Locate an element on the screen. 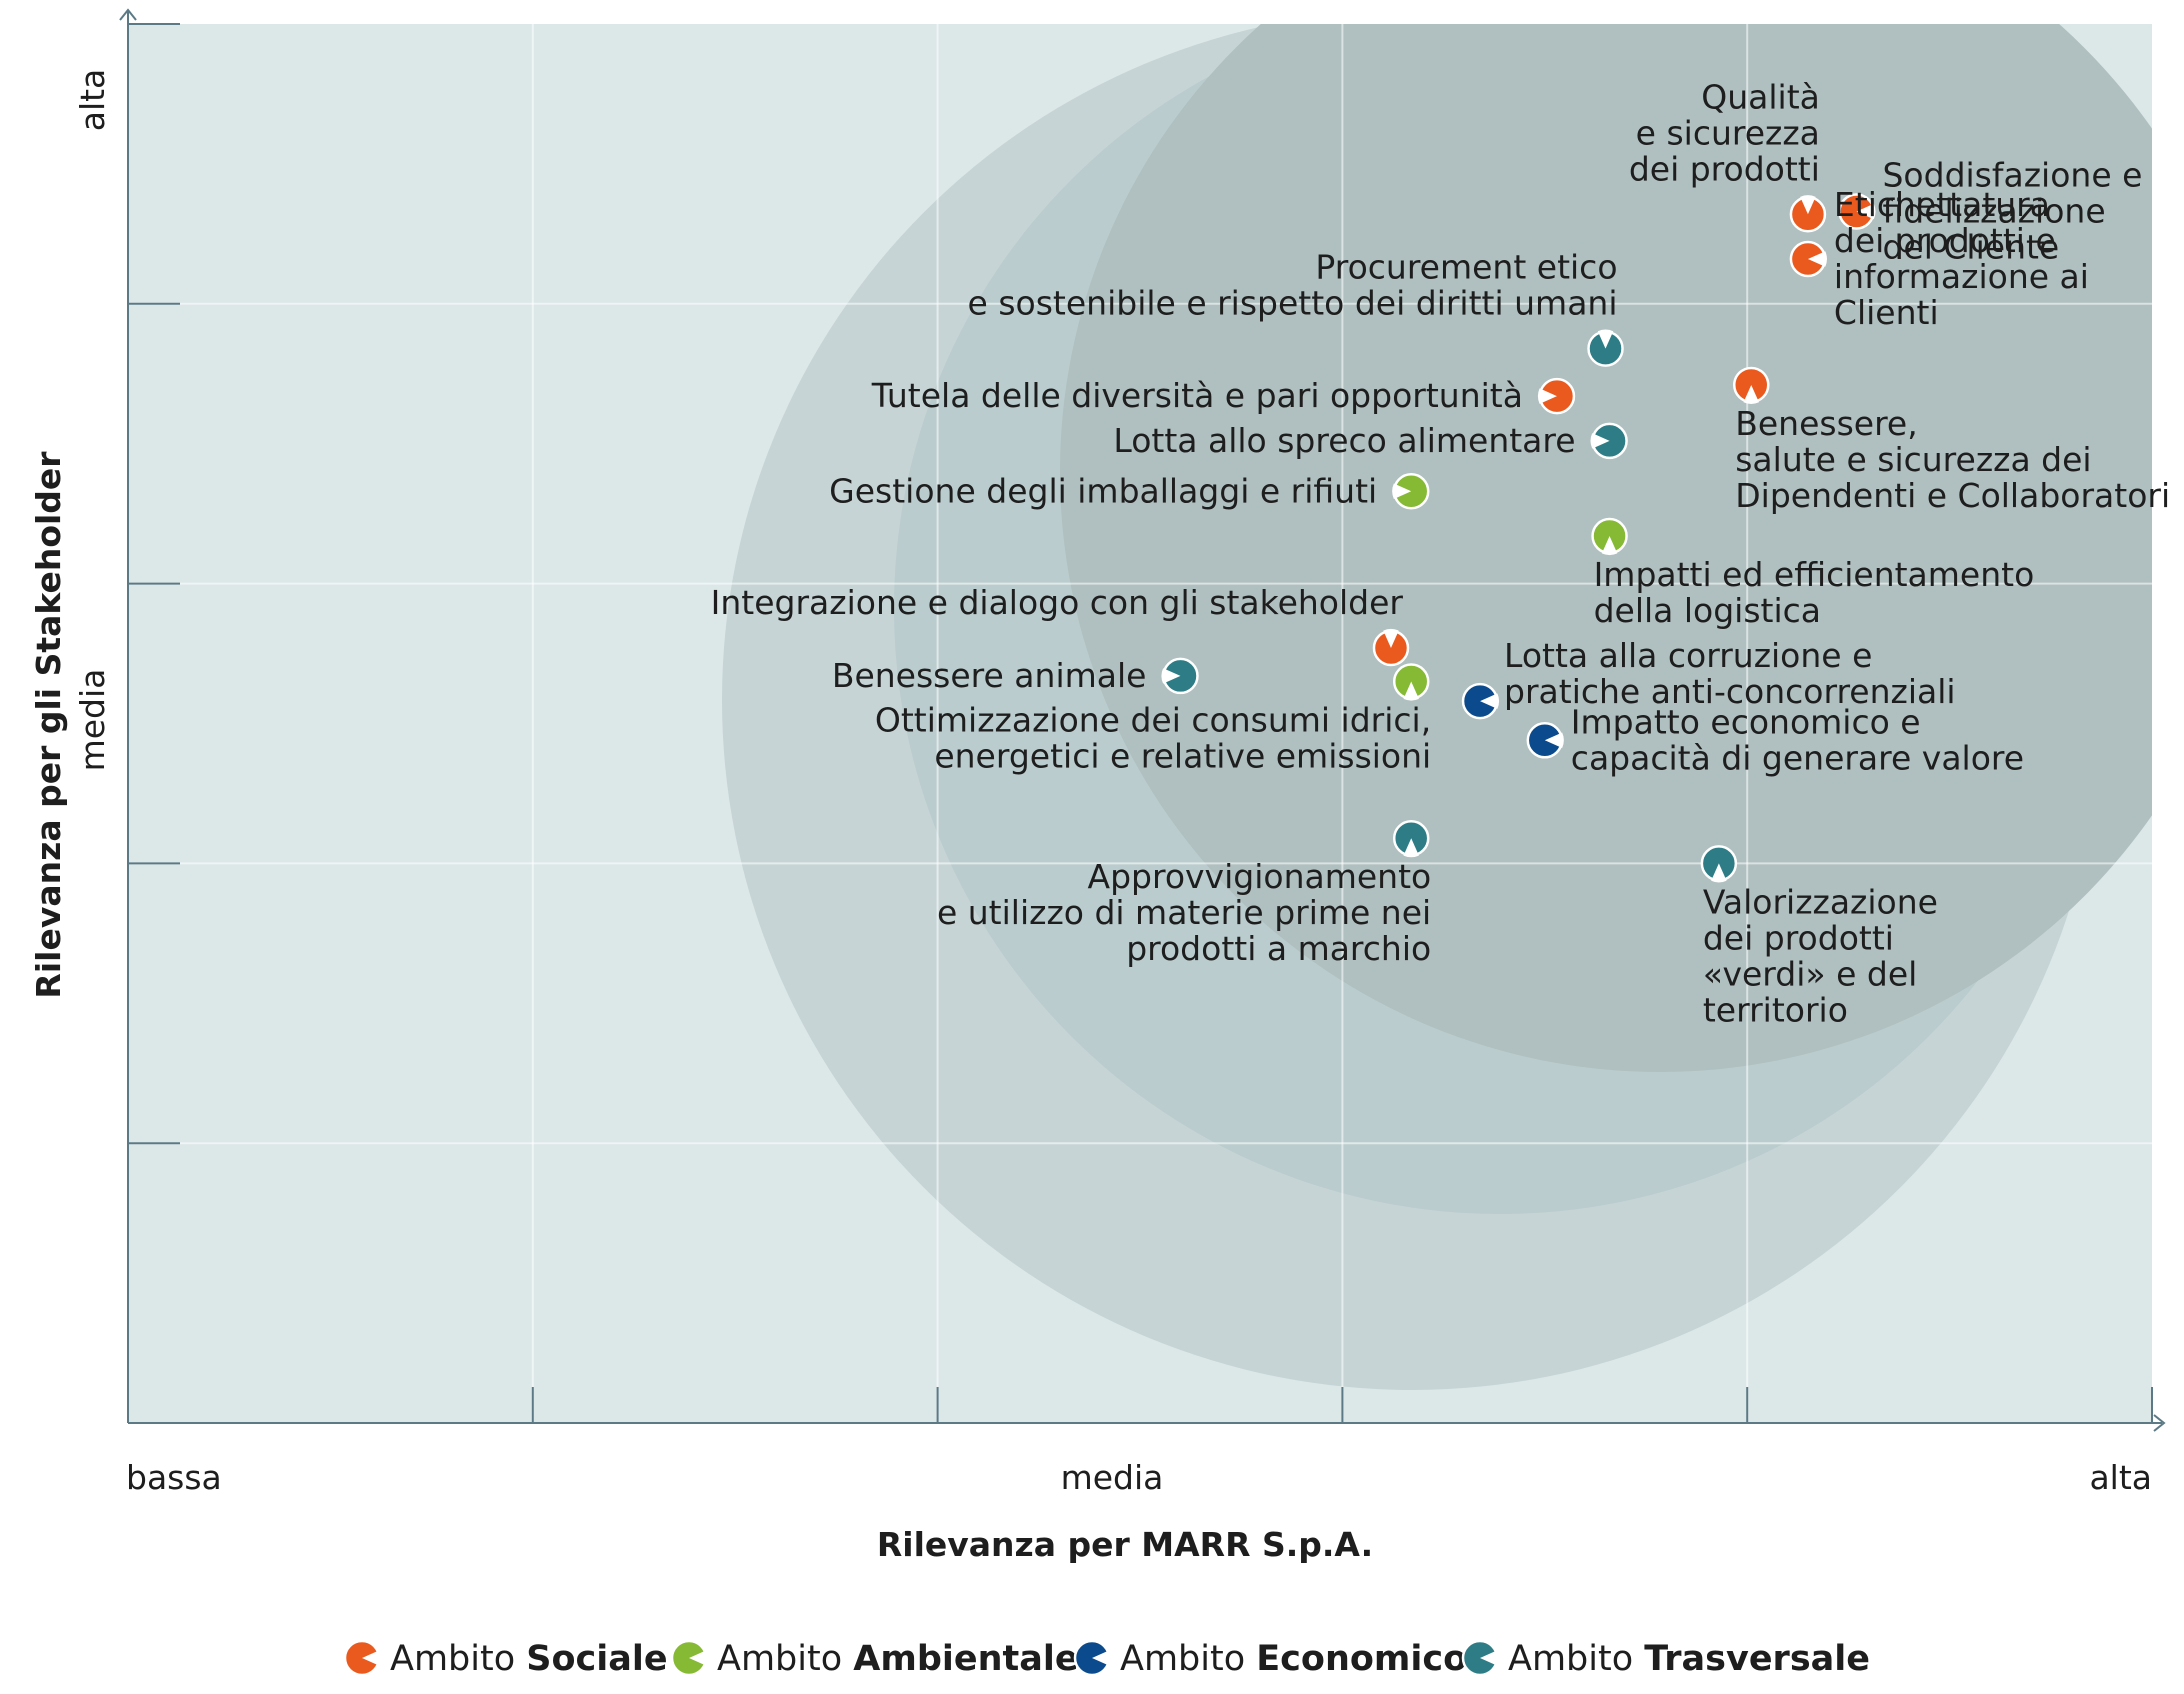 The image size is (2184, 1694). legend-item-trasversale: Ambito Trasversale is located at coordinates (1665, 1659).